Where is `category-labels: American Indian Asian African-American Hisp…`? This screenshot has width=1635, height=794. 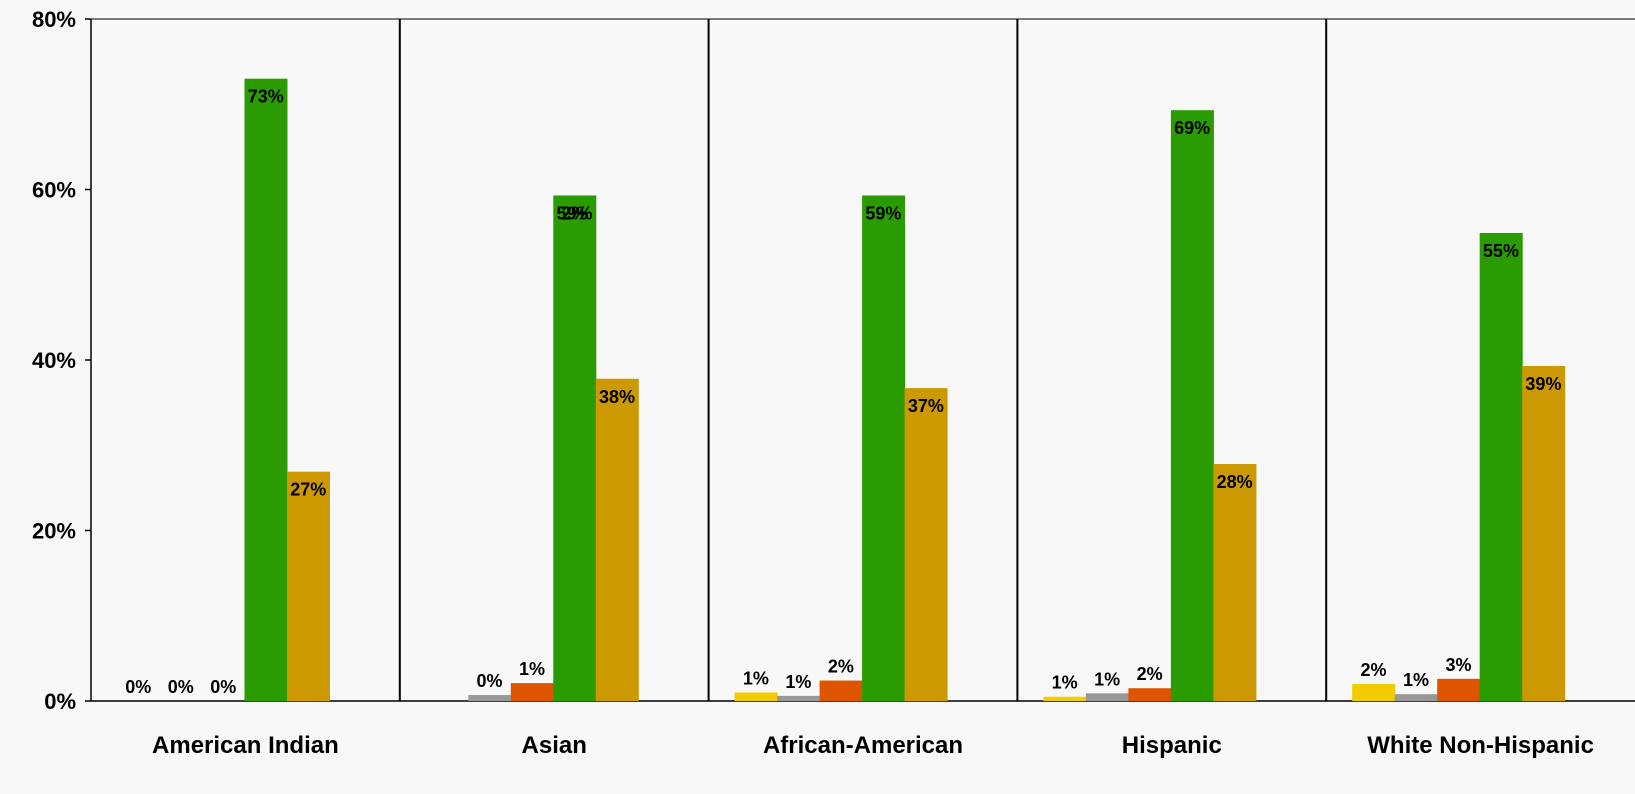
category-labels: American Indian Asian African-American Hisp… is located at coordinates (873, 745).